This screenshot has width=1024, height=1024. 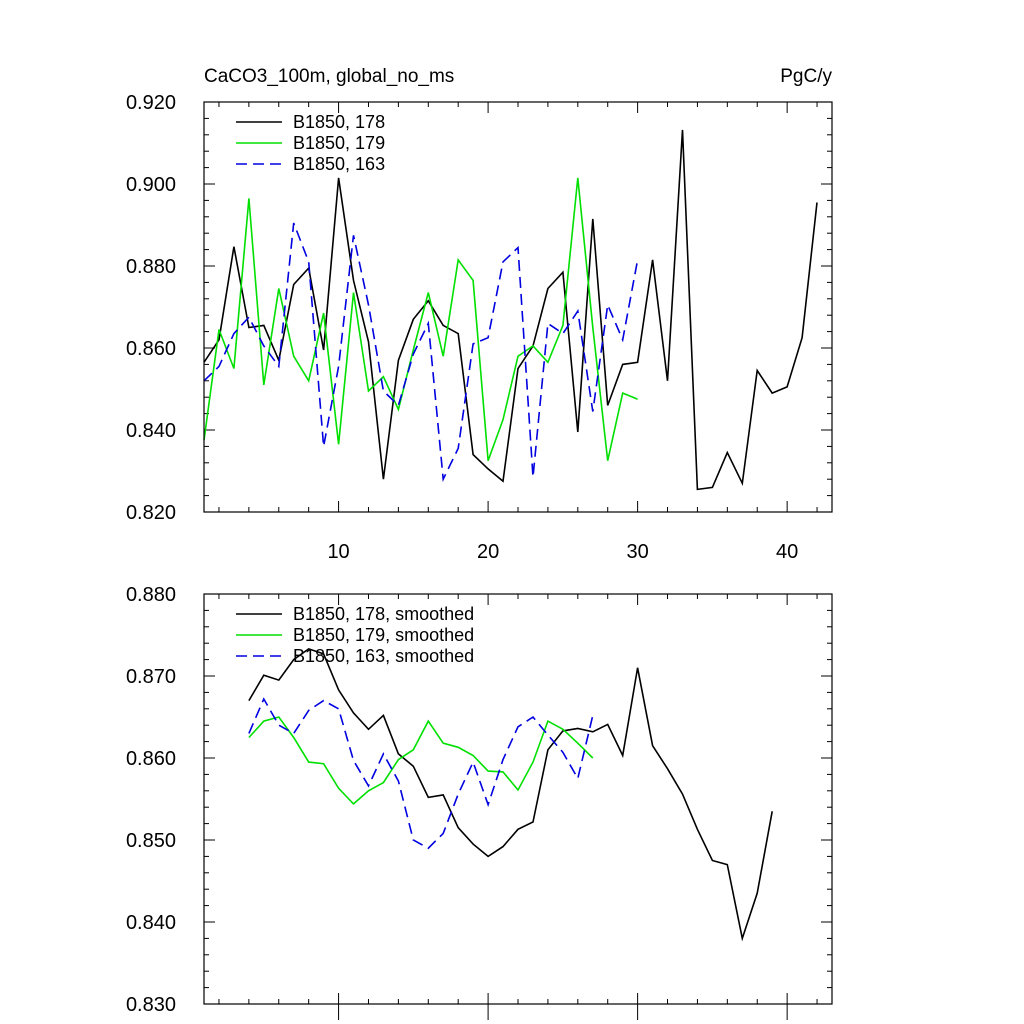 I want to click on legend-label-1: B1850, 178, smoothed, so click(x=383, y=614).